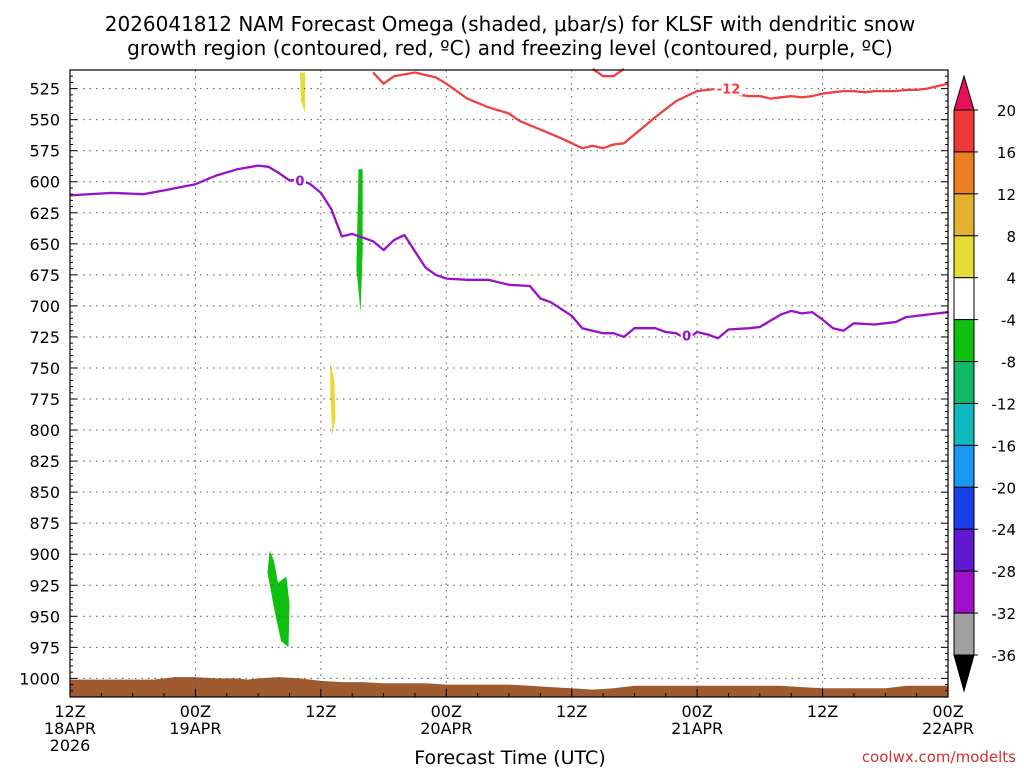  What do you see at coordinates (44, 399) in the screenshot?
I see `y-tick-label: 775` at bounding box center [44, 399].